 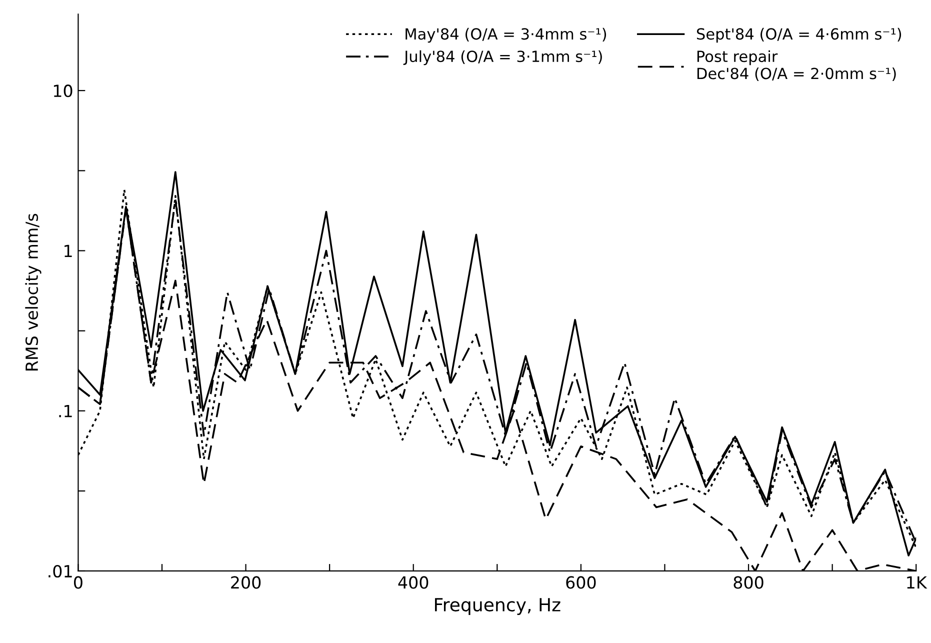 What do you see at coordinates (33, 292) in the screenshot?
I see `y-axis-title: RMS velocity mm/s` at bounding box center [33, 292].